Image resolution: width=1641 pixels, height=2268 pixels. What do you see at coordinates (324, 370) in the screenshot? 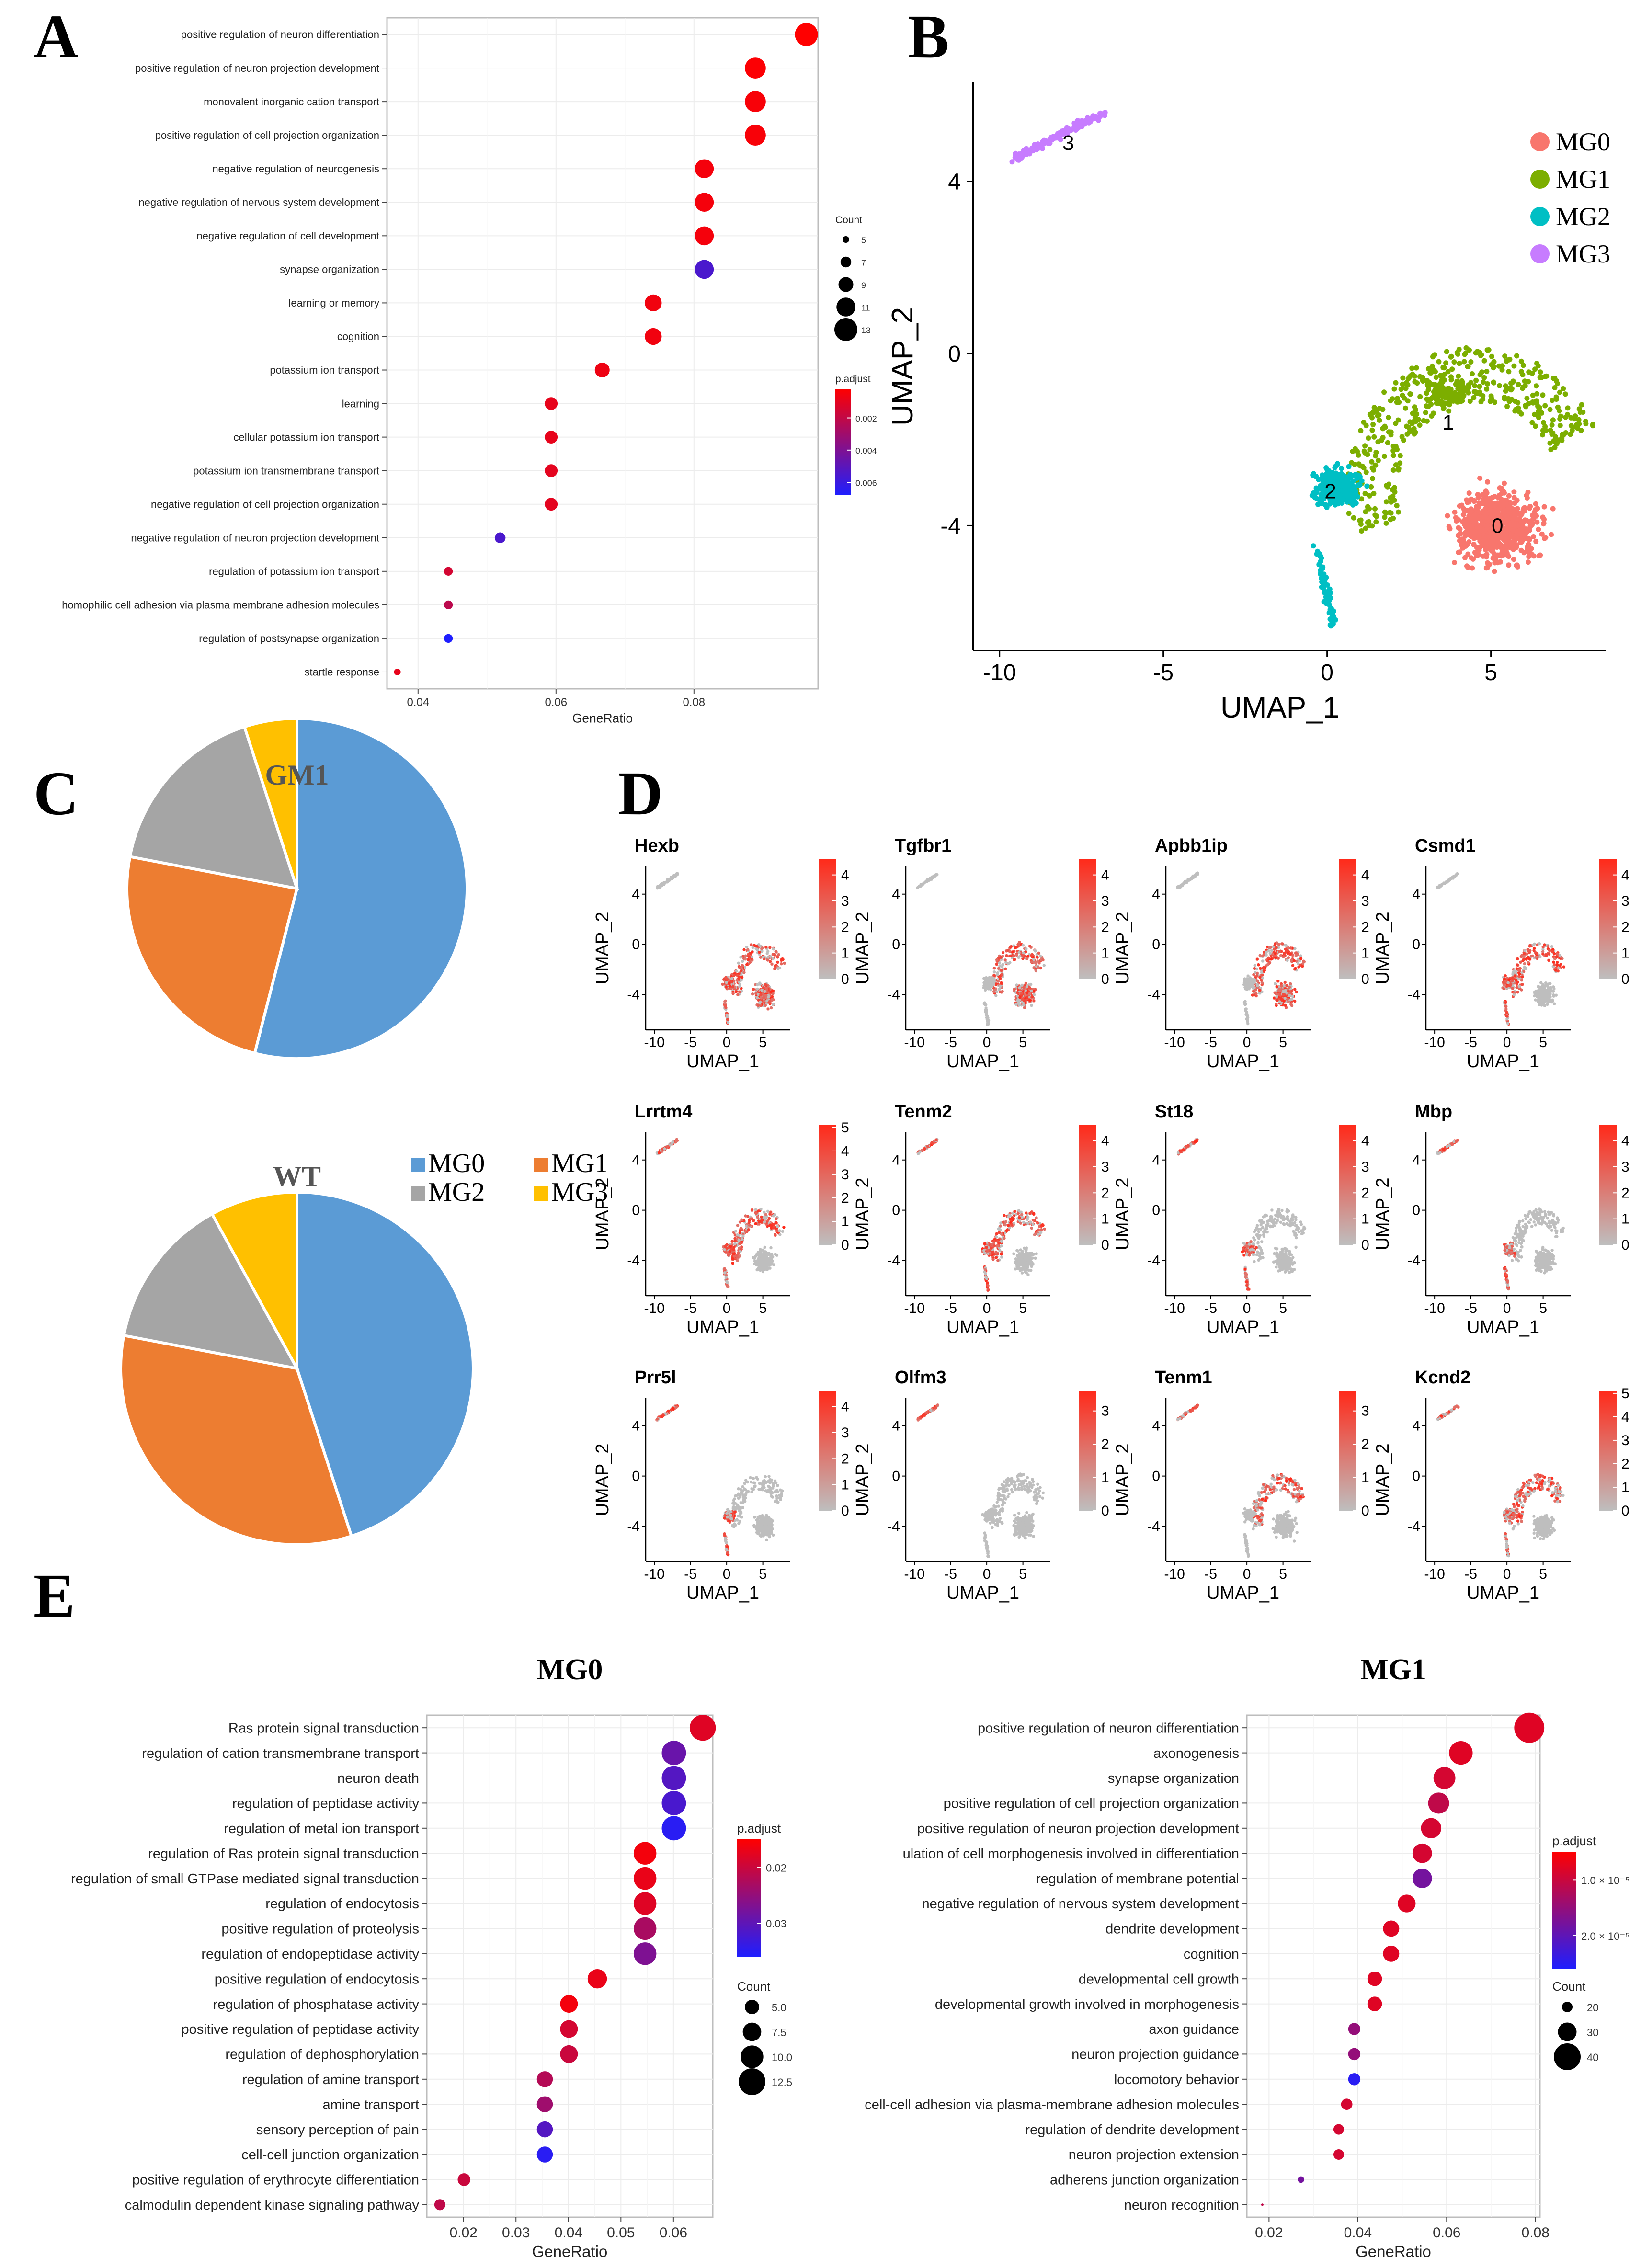
I see `term-label: potassium ion transport` at bounding box center [324, 370].